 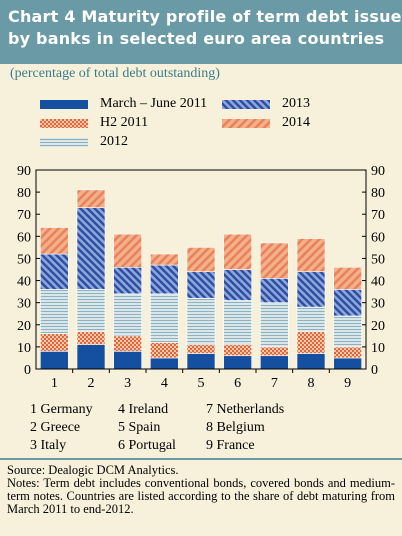 What do you see at coordinates (24, 171) in the screenshot?
I see `y-tick-label-left-90: 90` at bounding box center [24, 171].